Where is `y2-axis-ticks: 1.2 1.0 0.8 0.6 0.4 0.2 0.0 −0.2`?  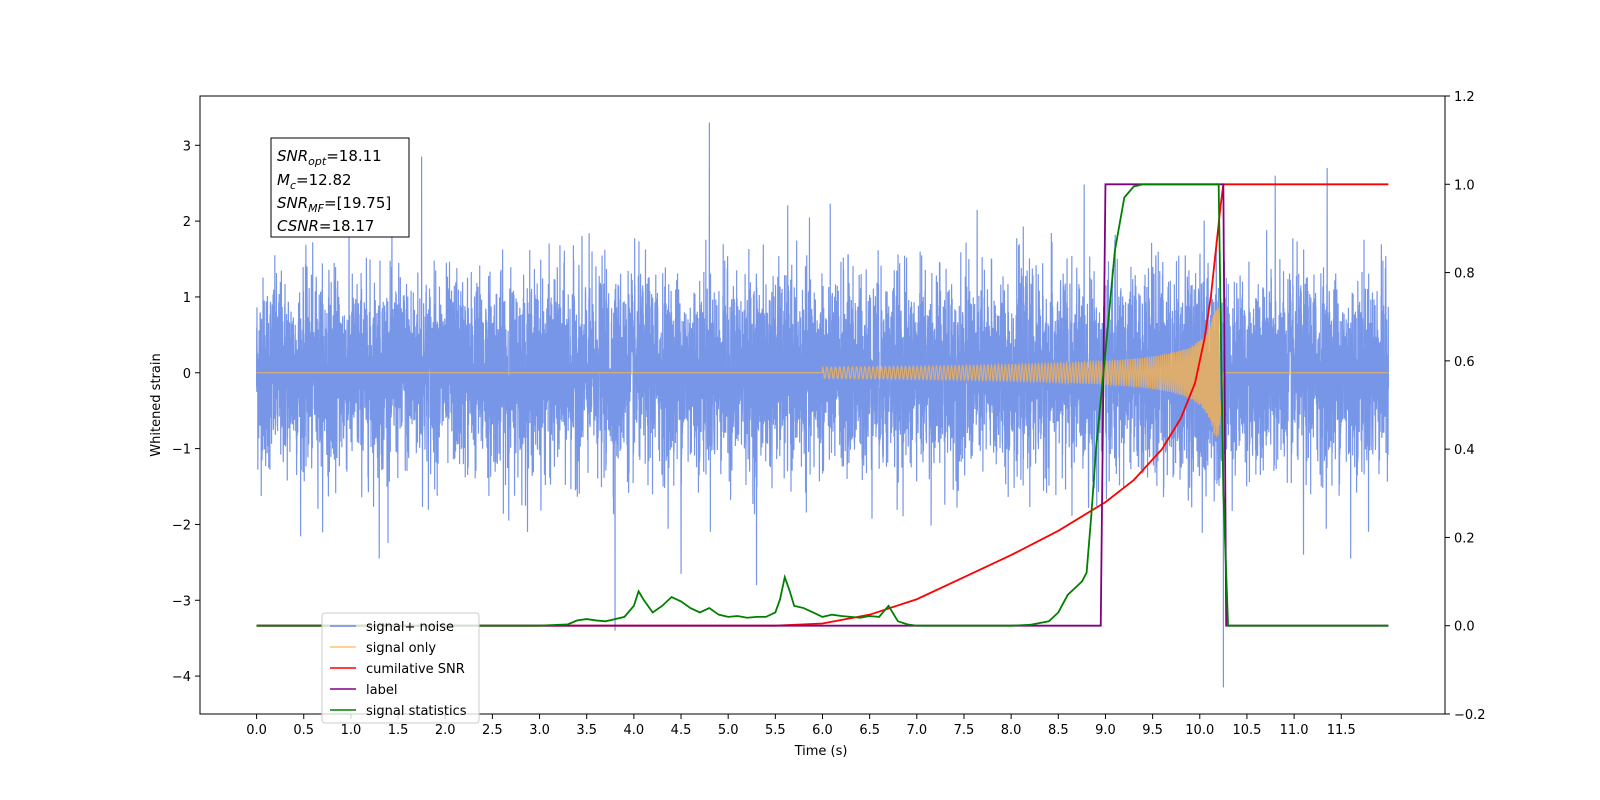 y2-axis-ticks: 1.2 1.0 0.8 0.6 0.4 0.2 0.0 −0.2 is located at coordinates (1465, 406).